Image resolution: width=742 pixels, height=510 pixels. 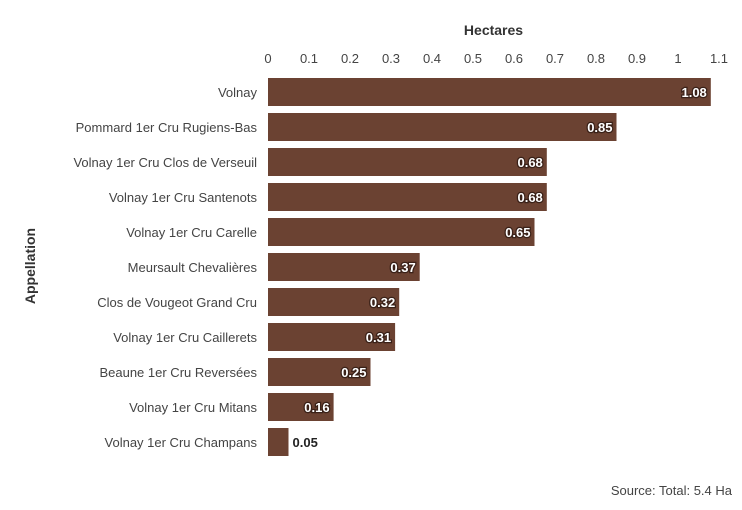 I want to click on category-label: Beaune 1er Cru Reversées, so click(x=178, y=372).